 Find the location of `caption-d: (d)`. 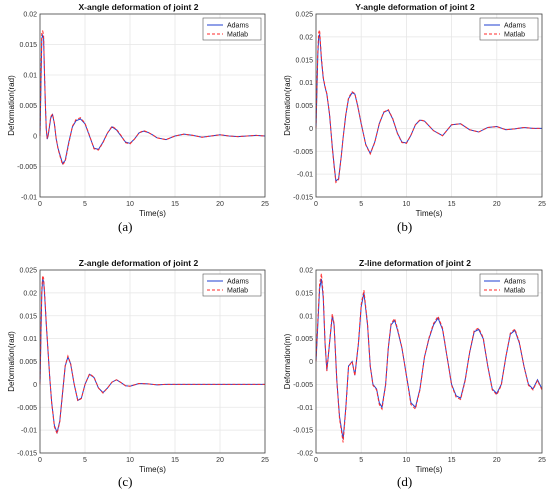

caption-d: (d) is located at coordinates (405, 481).